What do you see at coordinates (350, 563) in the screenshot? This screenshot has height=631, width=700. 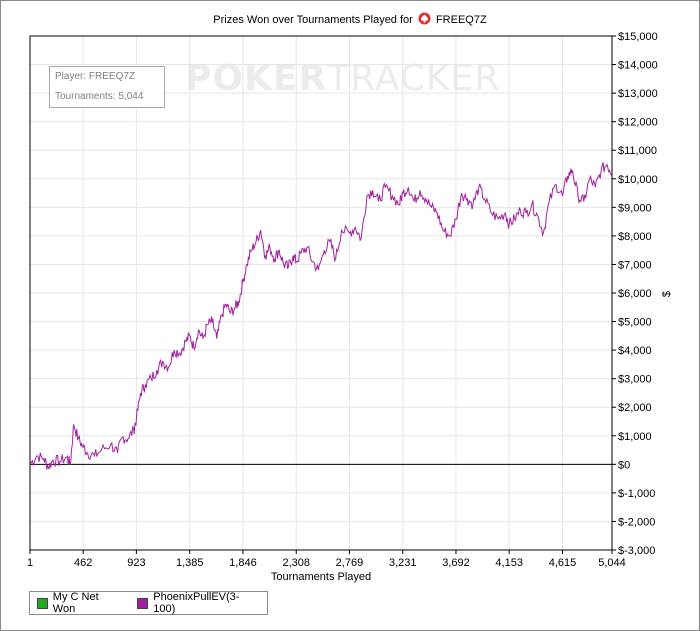 I see `x-tick-label: 2,769` at bounding box center [350, 563].